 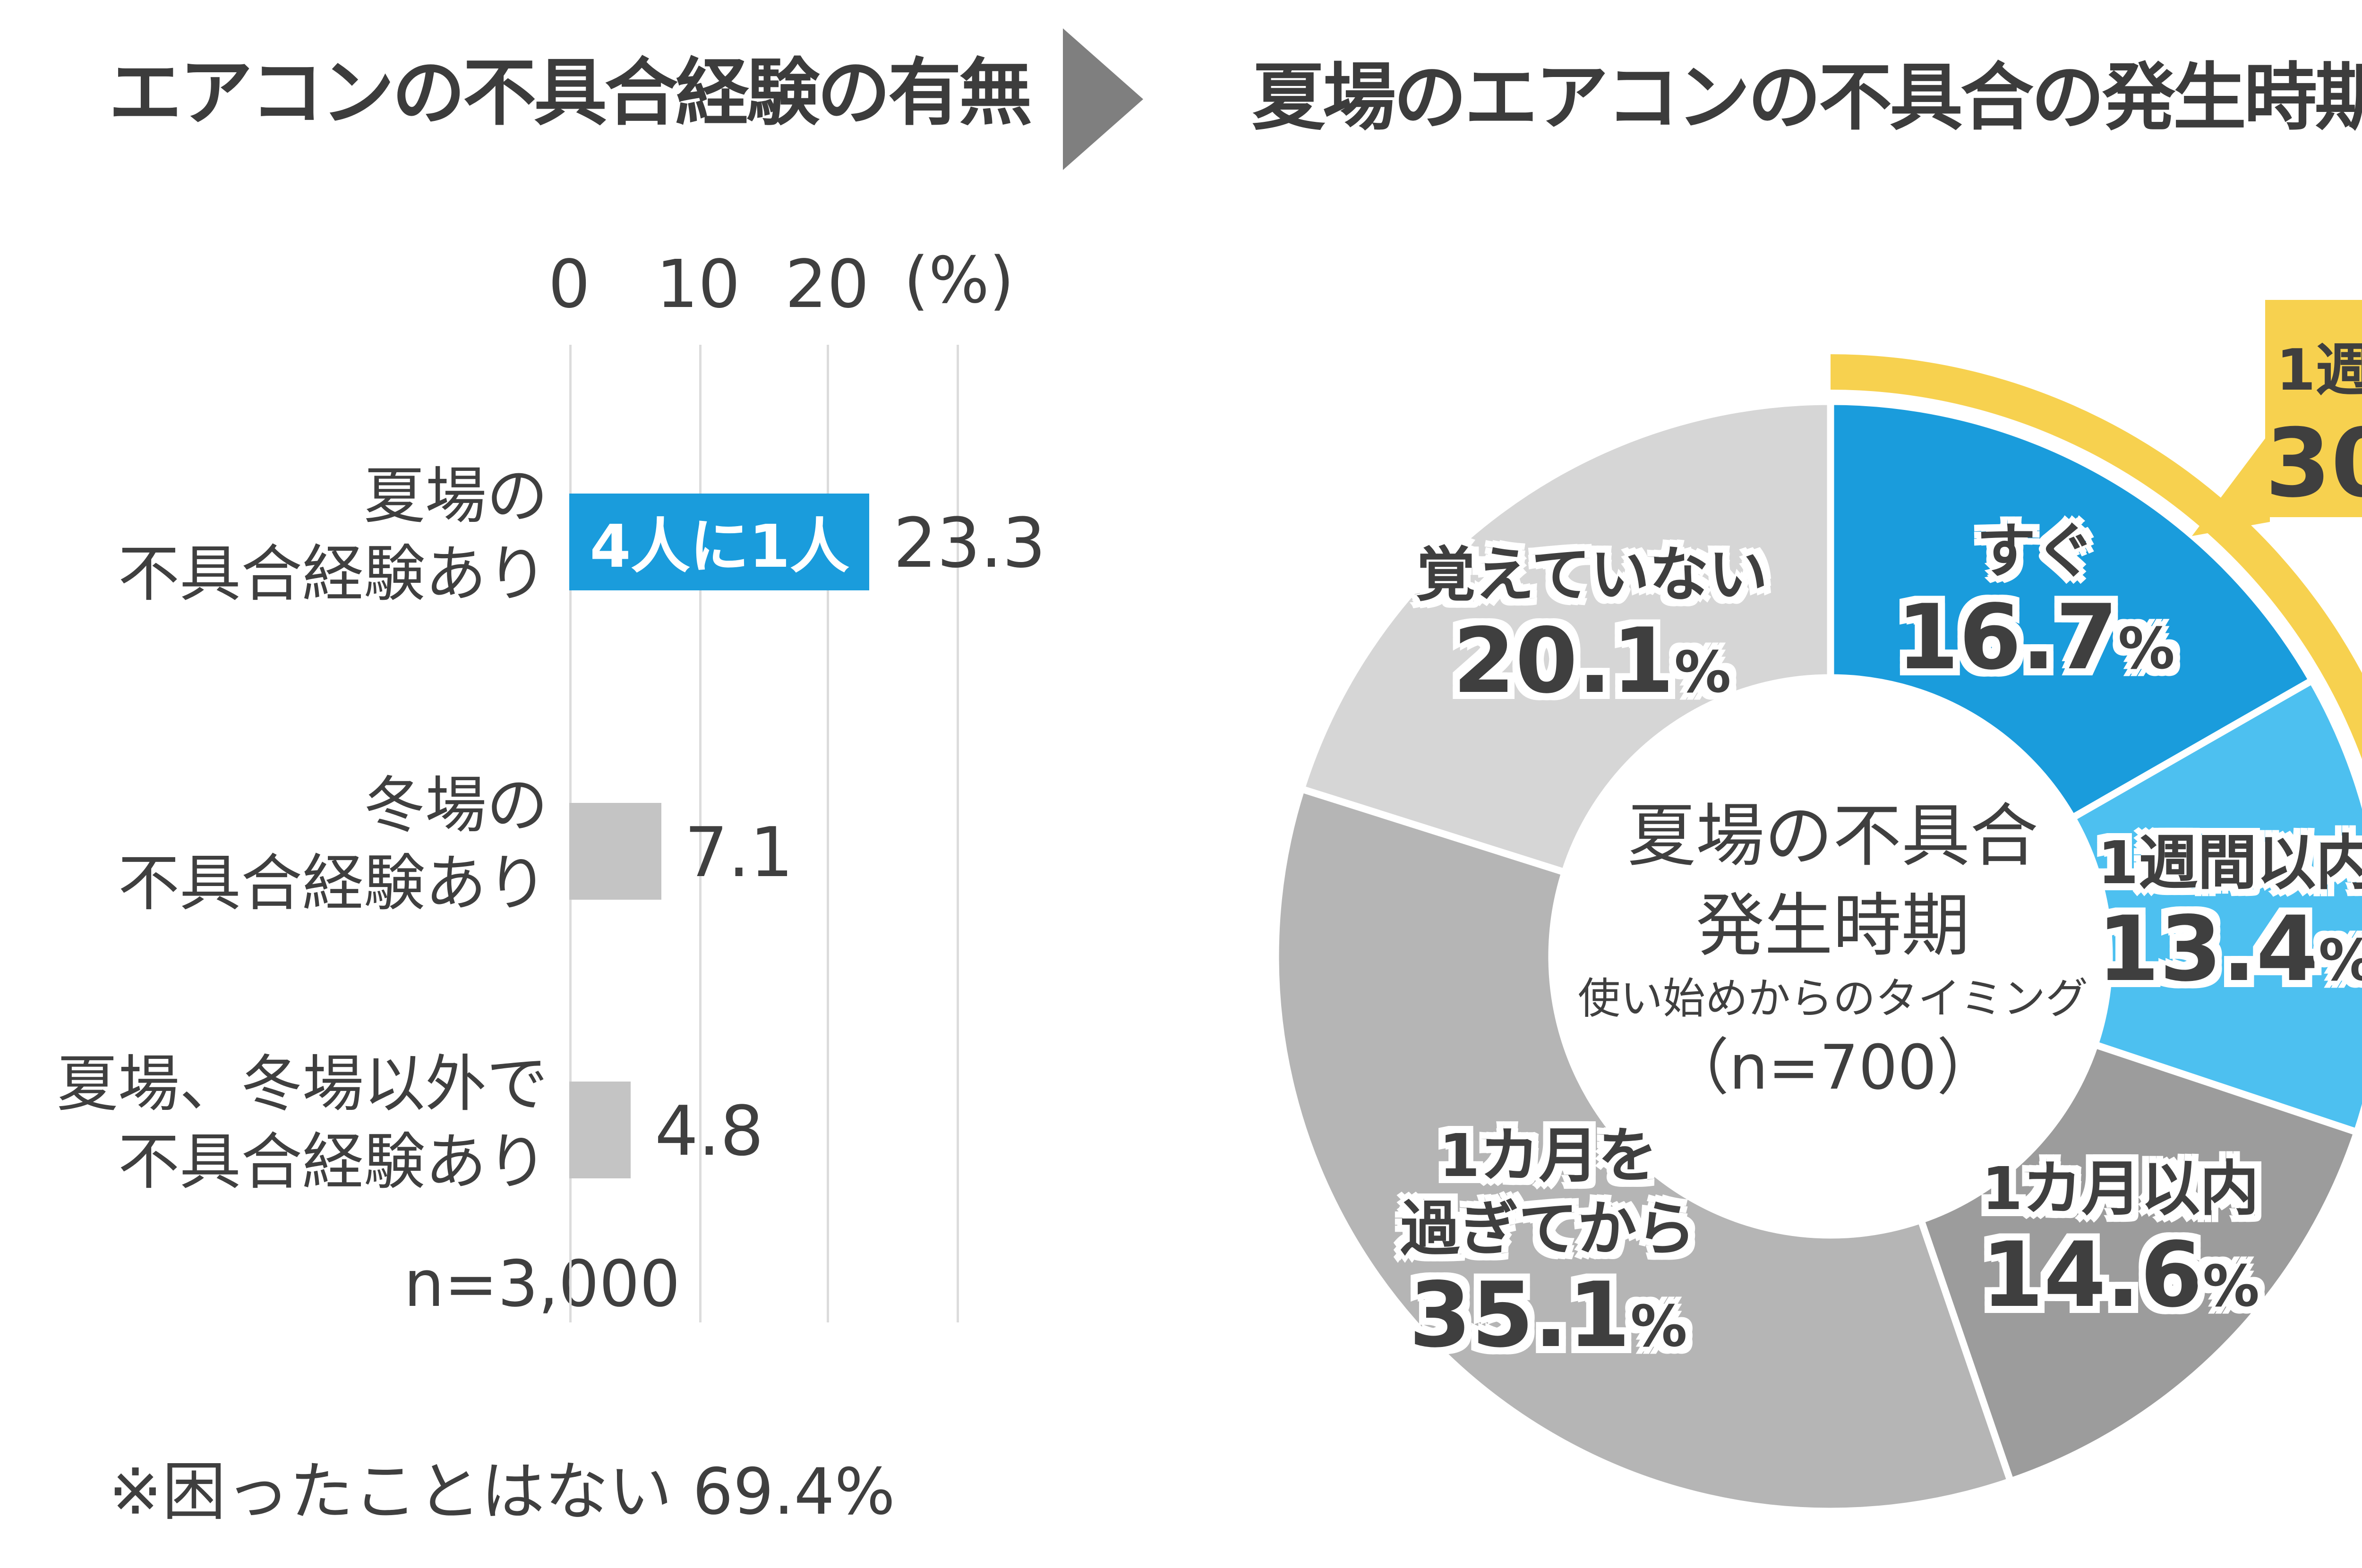 I want to click on left-bar-0: 4人に1人, so click(x=720, y=542).